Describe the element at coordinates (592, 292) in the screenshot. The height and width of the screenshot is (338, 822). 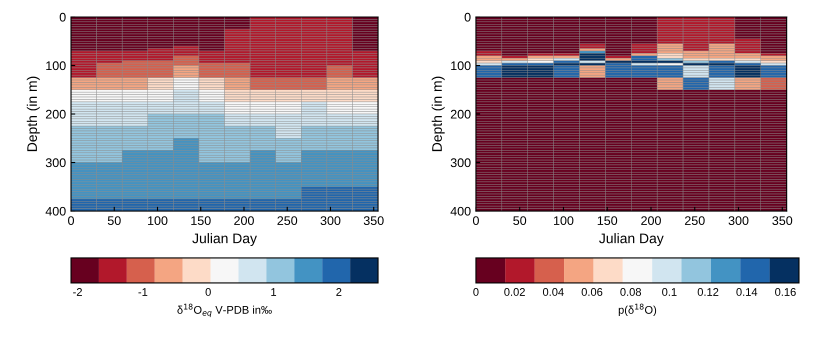
I see `color-bar-label: 0.06` at that location.